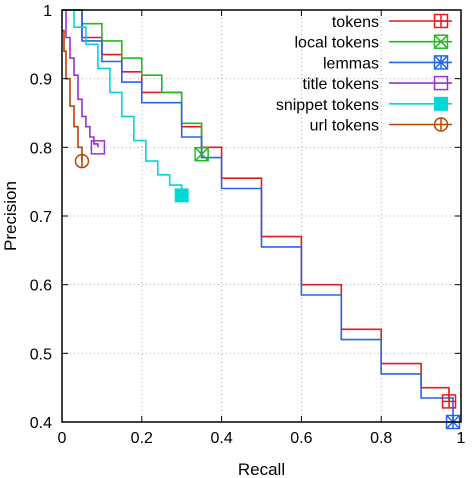 The width and height of the screenshot is (474, 478). What do you see at coordinates (41, 217) in the screenshot?
I see `y-tick-label: 0.7` at bounding box center [41, 217].